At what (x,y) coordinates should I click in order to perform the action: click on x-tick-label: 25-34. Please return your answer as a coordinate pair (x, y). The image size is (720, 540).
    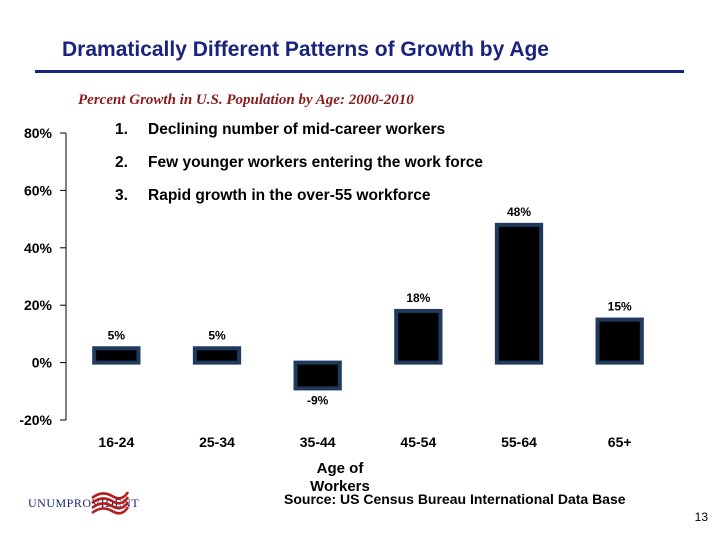
    Looking at the image, I should click on (217, 442).